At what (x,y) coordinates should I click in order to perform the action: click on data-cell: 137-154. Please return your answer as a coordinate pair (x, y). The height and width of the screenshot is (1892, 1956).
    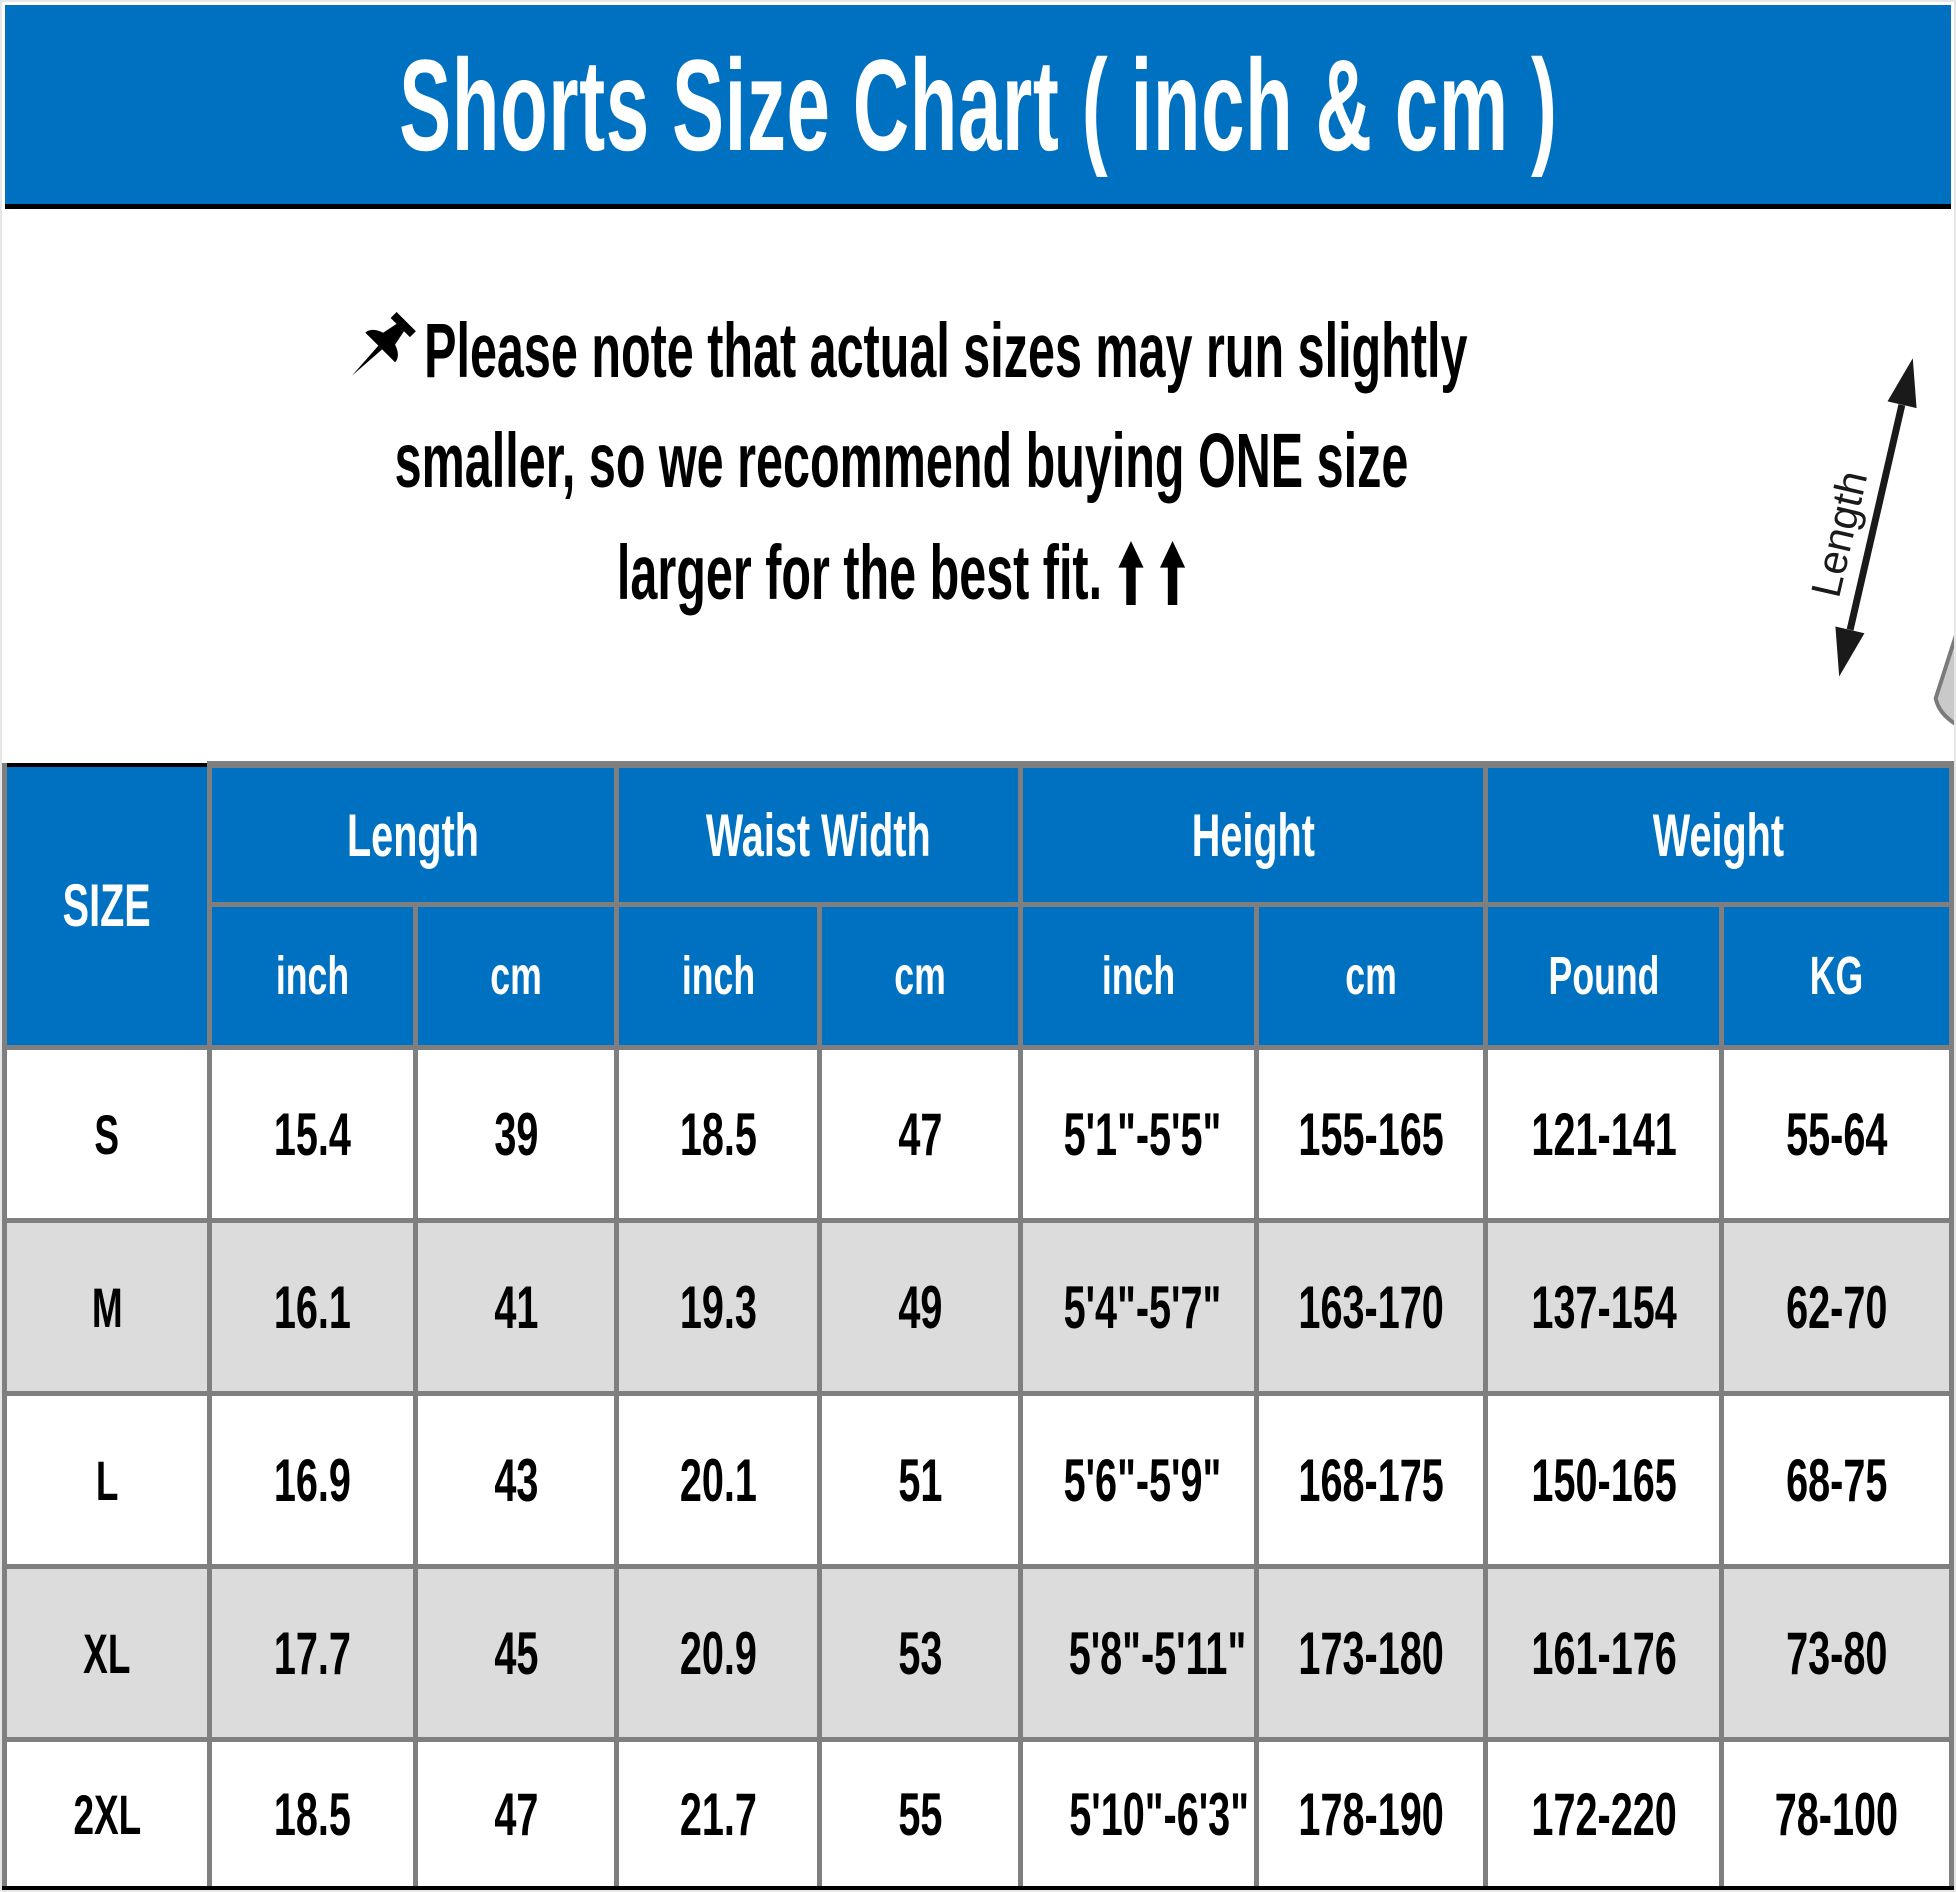
    Looking at the image, I should click on (1604, 1307).